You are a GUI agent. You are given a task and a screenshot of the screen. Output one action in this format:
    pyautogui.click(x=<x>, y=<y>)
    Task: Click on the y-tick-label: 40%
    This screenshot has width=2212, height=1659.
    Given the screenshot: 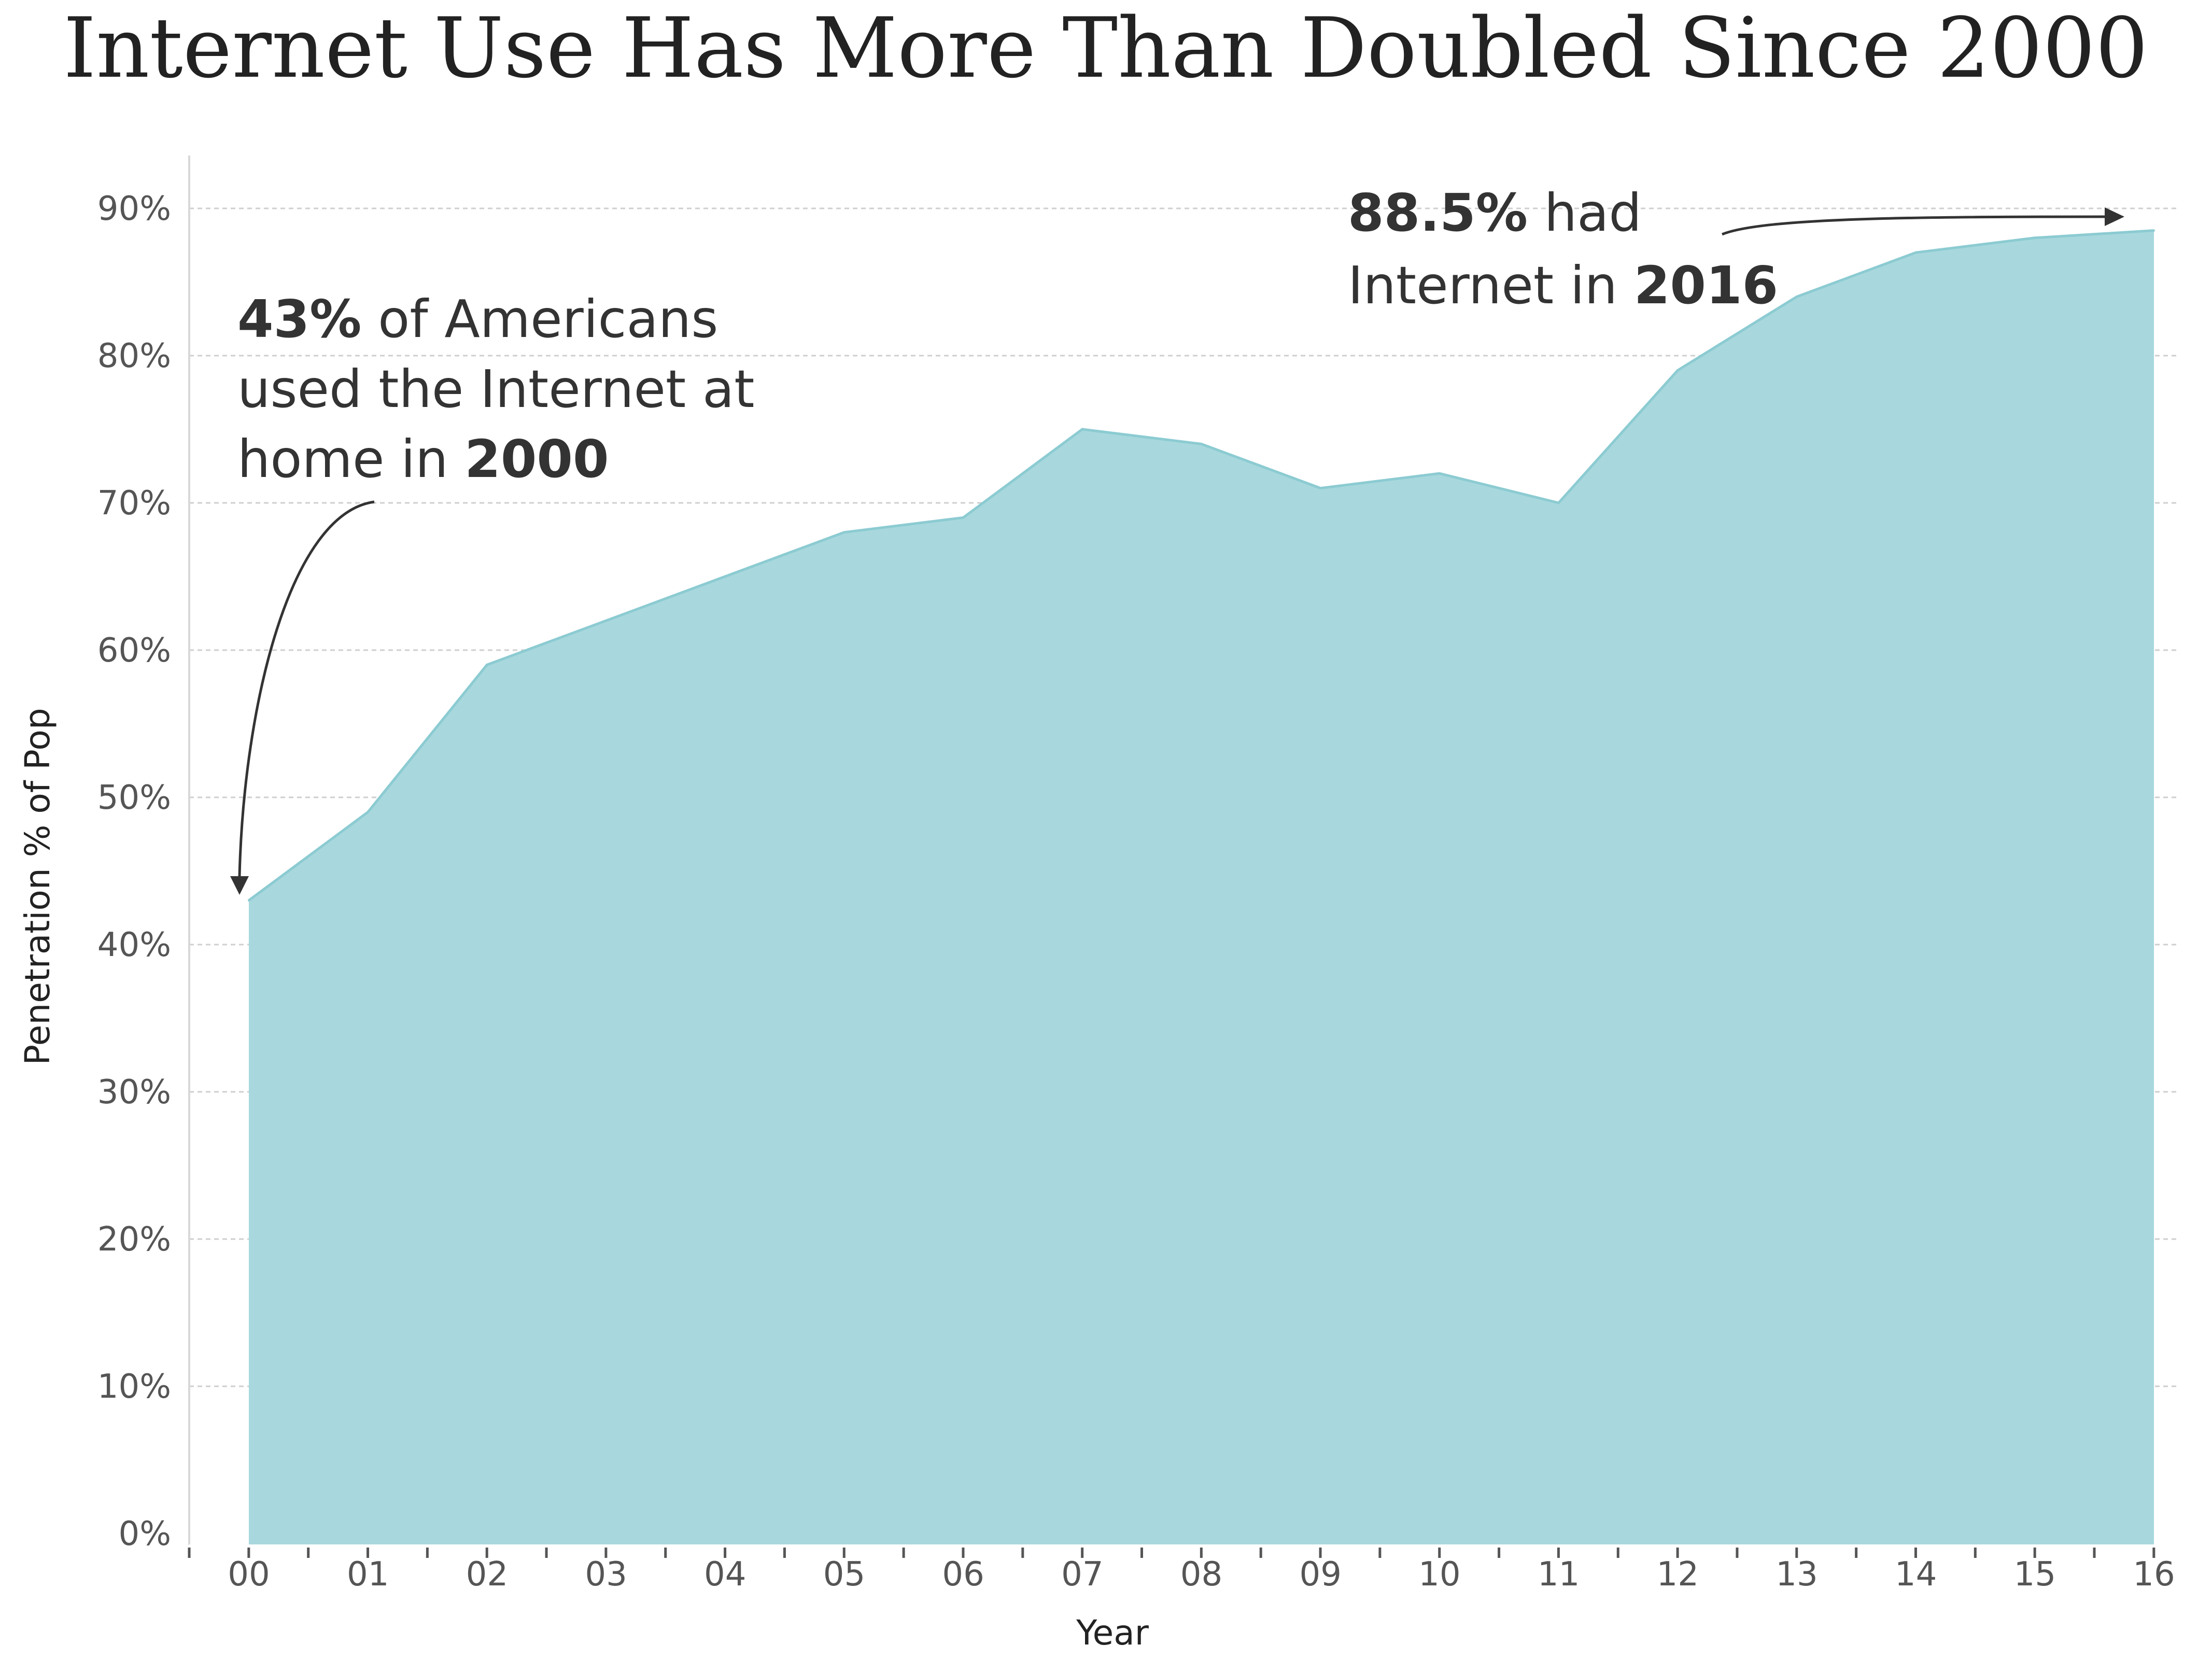 What is the action you would take?
    pyautogui.click(x=134, y=945)
    